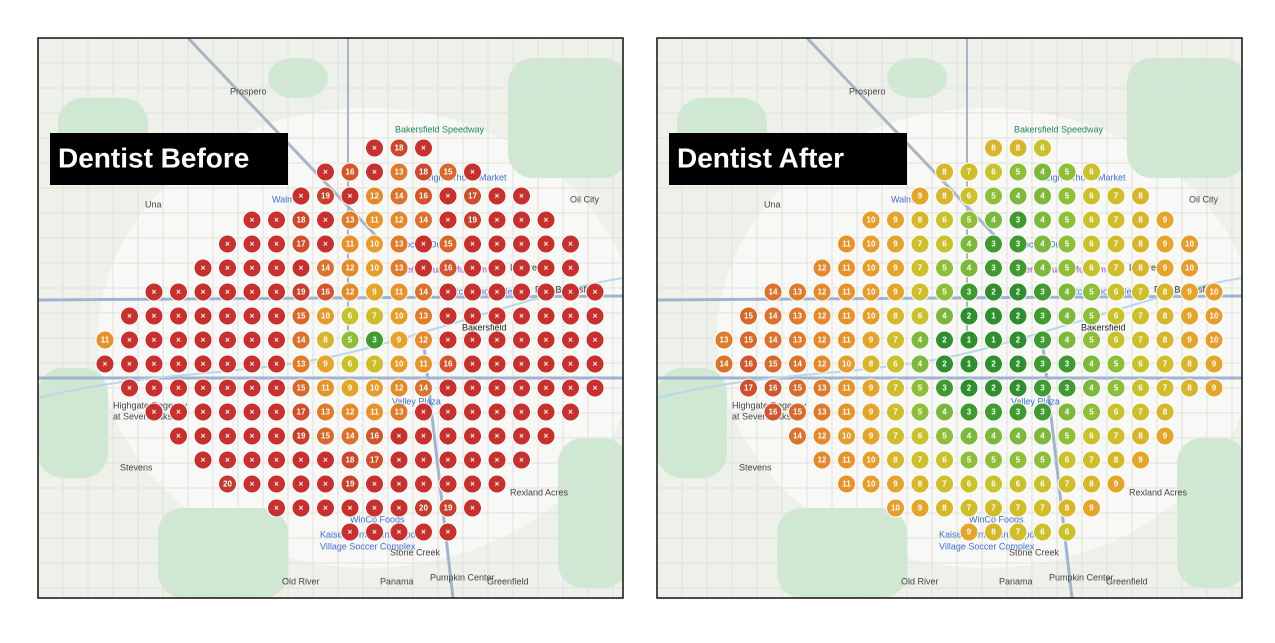  What do you see at coordinates (301, 220) in the screenshot?
I see `rank-pin: 18` at bounding box center [301, 220].